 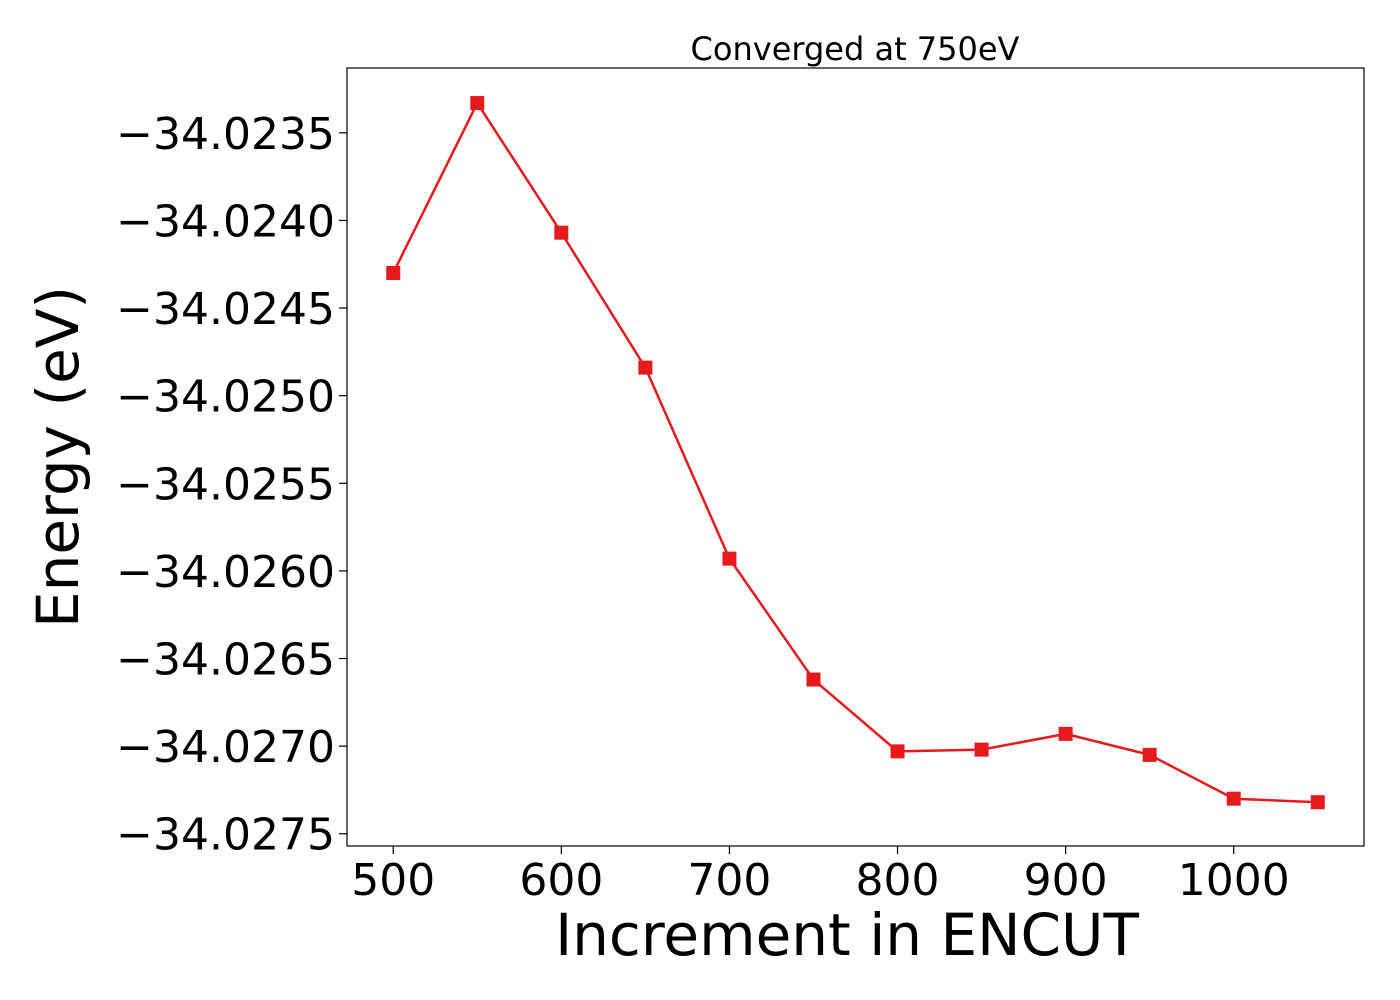 I want to click on y-tick-label: −34.0255, so click(x=225, y=484).